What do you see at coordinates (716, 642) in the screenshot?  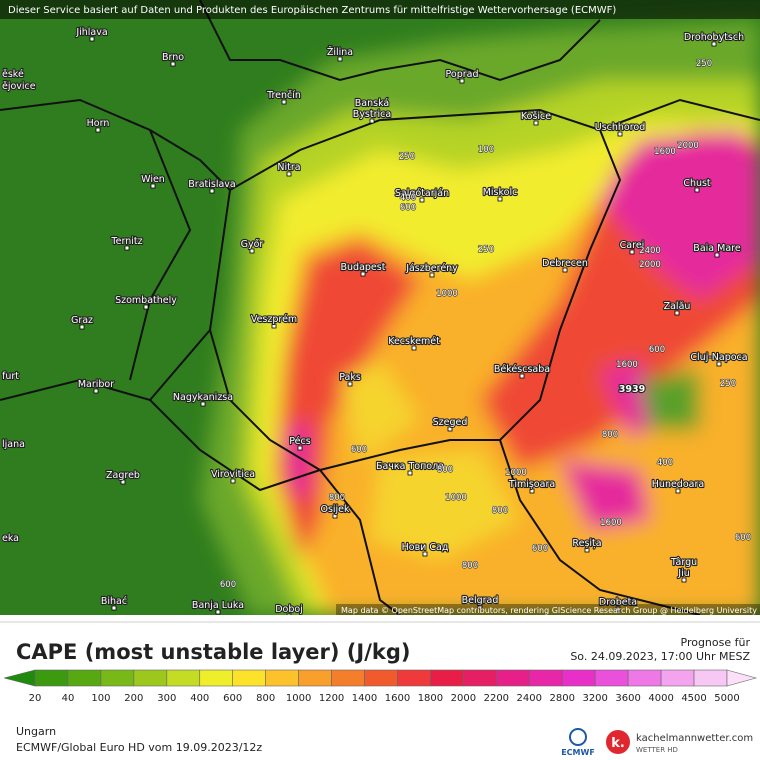 I see `forecast-label: Prognose für` at bounding box center [716, 642].